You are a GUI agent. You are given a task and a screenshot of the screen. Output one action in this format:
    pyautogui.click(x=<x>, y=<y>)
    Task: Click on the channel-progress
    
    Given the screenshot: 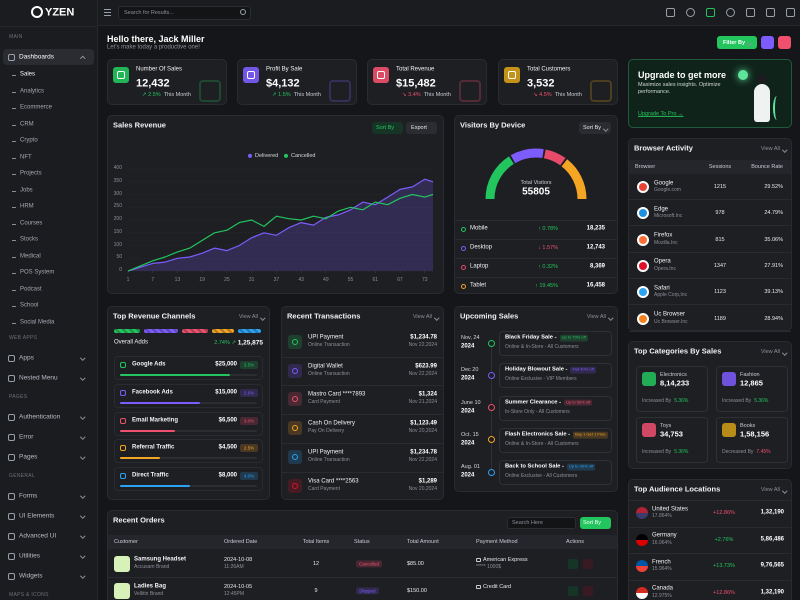 What is the action you would take?
    pyautogui.click(x=147, y=430)
    